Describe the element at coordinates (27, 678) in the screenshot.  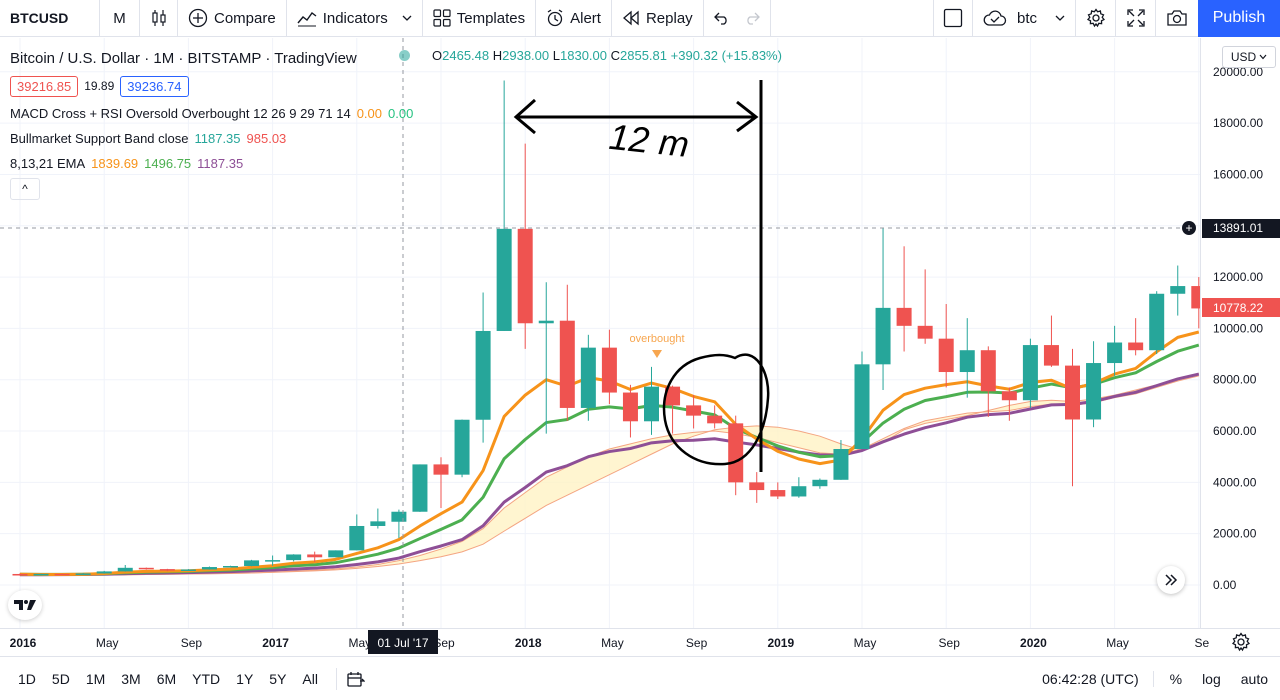
I see `range-1d-button: 1D` at that location.